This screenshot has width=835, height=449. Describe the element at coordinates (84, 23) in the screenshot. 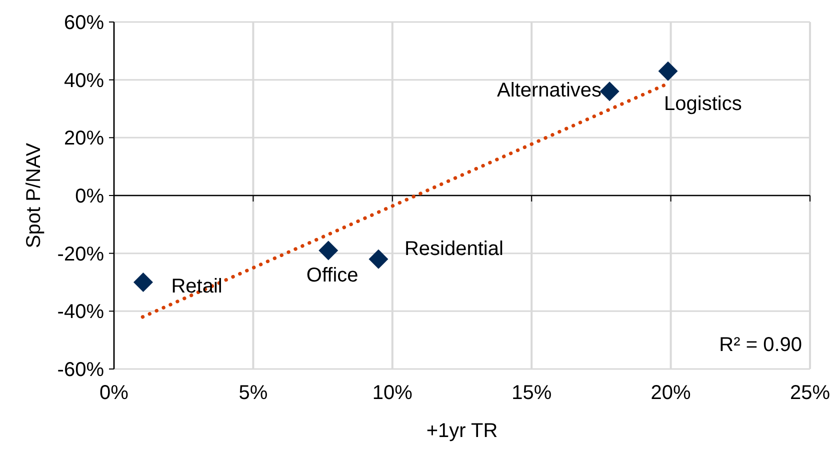

I see `y-tick-label: 60%` at that location.